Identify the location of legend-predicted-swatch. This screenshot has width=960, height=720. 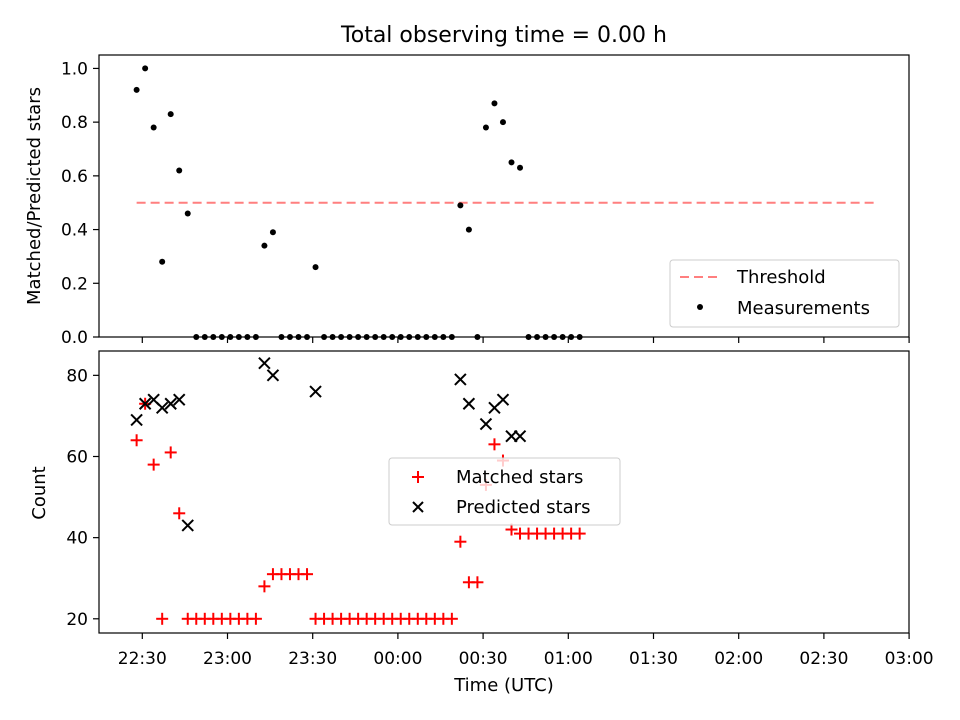
(418, 507).